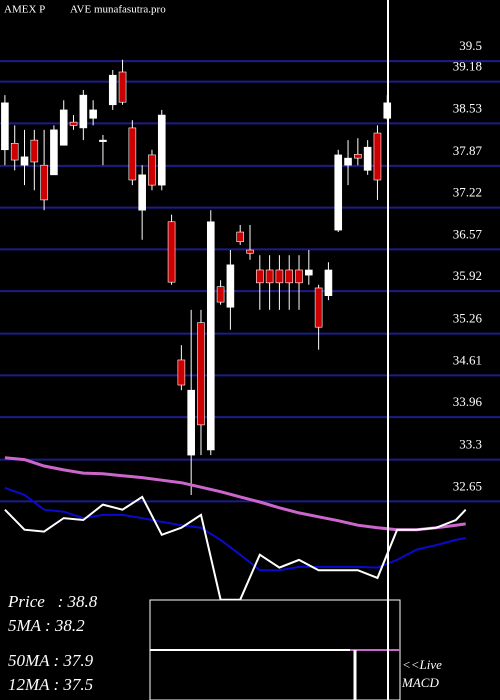 Image resolution: width=500 pixels, height=700 pixels. I want to click on y-tick-label: 34.61, so click(467, 359).